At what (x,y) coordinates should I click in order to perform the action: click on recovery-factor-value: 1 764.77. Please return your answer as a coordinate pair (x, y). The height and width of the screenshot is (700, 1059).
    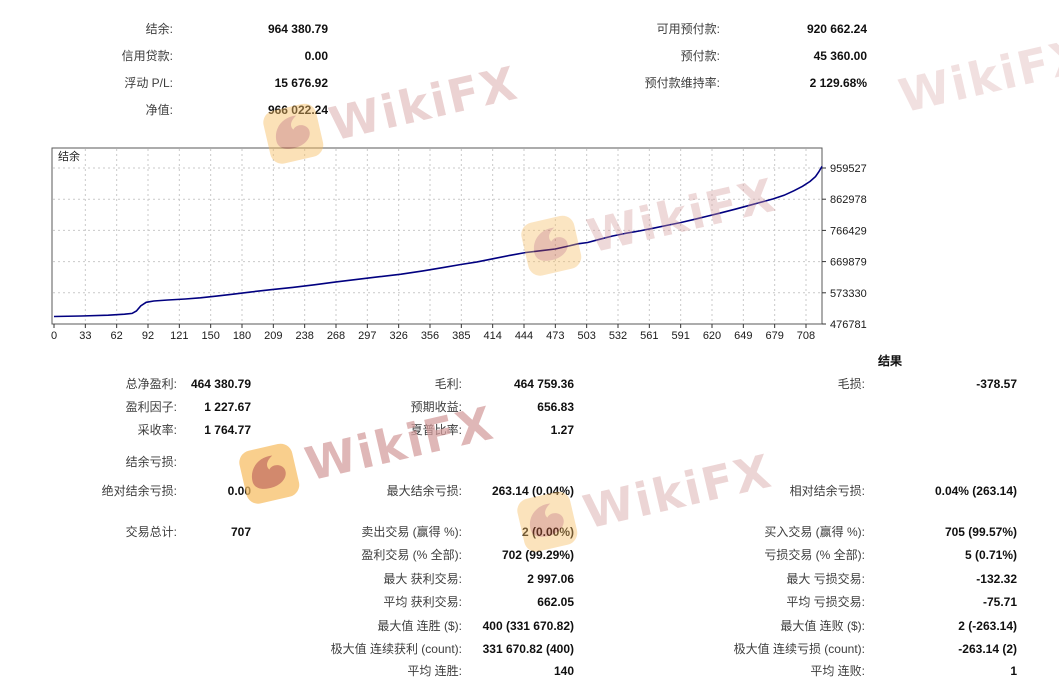
    Looking at the image, I should click on (227, 430).